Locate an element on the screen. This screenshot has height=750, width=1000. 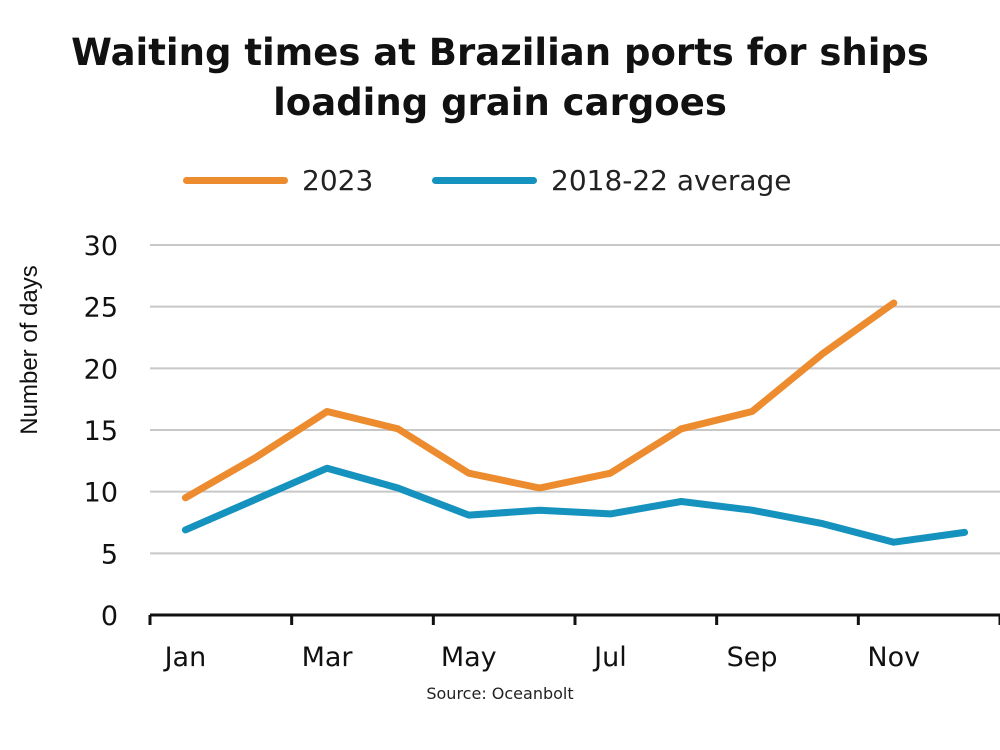
y-tick-label-30: 30 is located at coordinates (101, 246).